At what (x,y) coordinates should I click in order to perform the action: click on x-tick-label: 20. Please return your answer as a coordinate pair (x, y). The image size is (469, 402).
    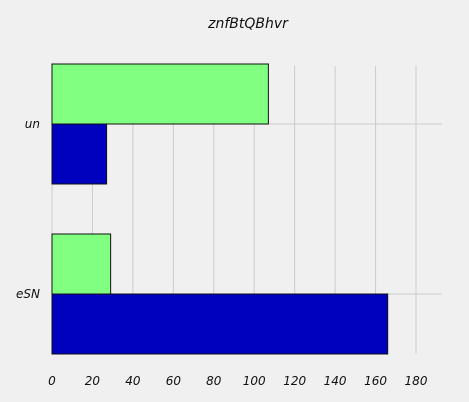
    Looking at the image, I should click on (93, 381).